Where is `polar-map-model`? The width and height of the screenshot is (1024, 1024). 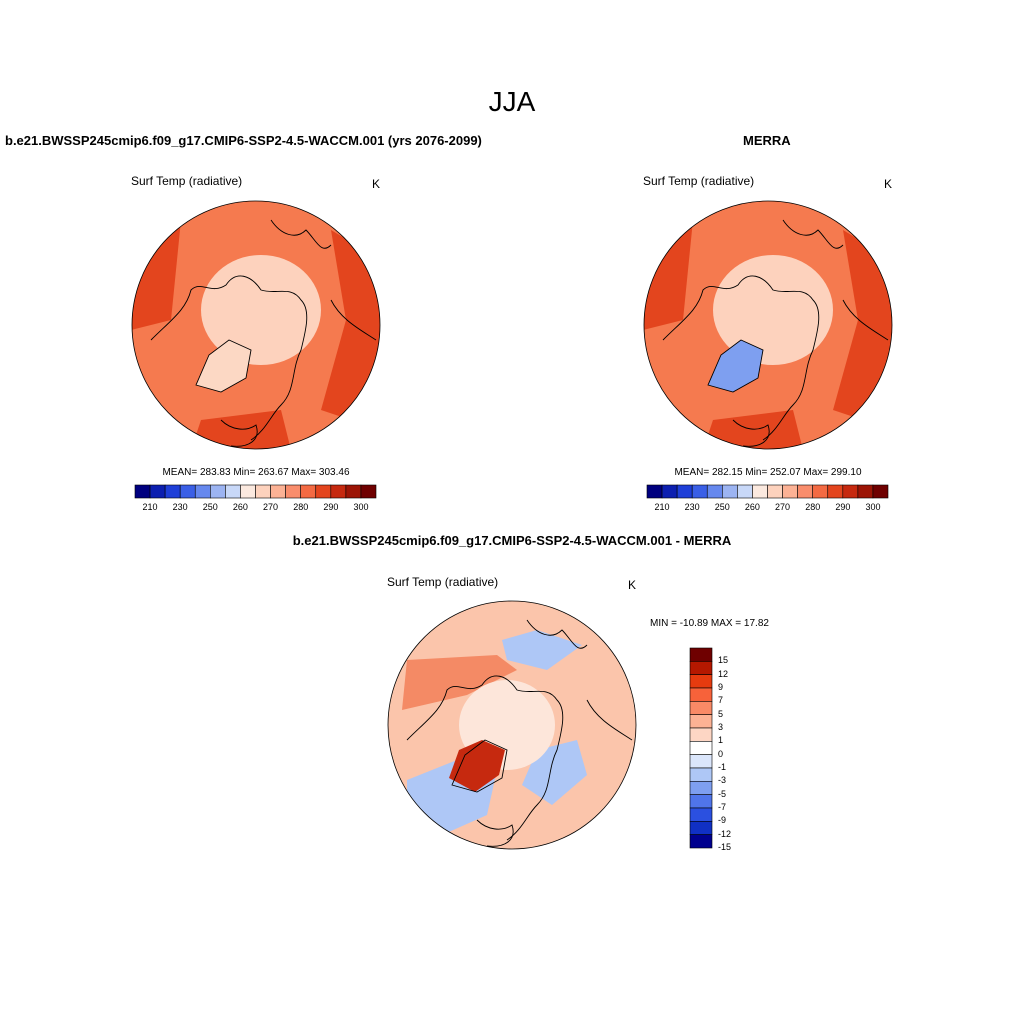
polar-map-model is located at coordinates (256, 325).